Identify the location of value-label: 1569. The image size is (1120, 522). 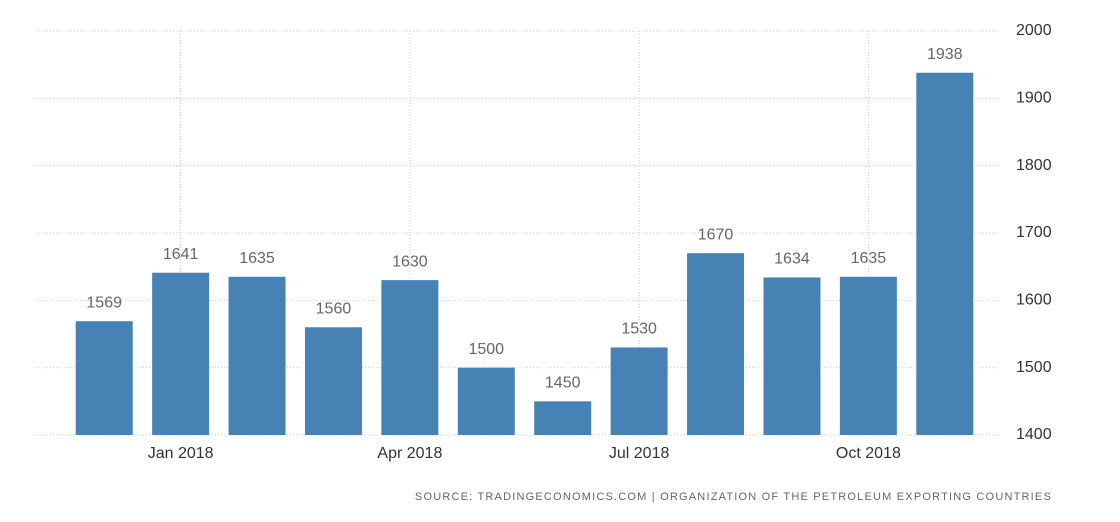
(104, 302).